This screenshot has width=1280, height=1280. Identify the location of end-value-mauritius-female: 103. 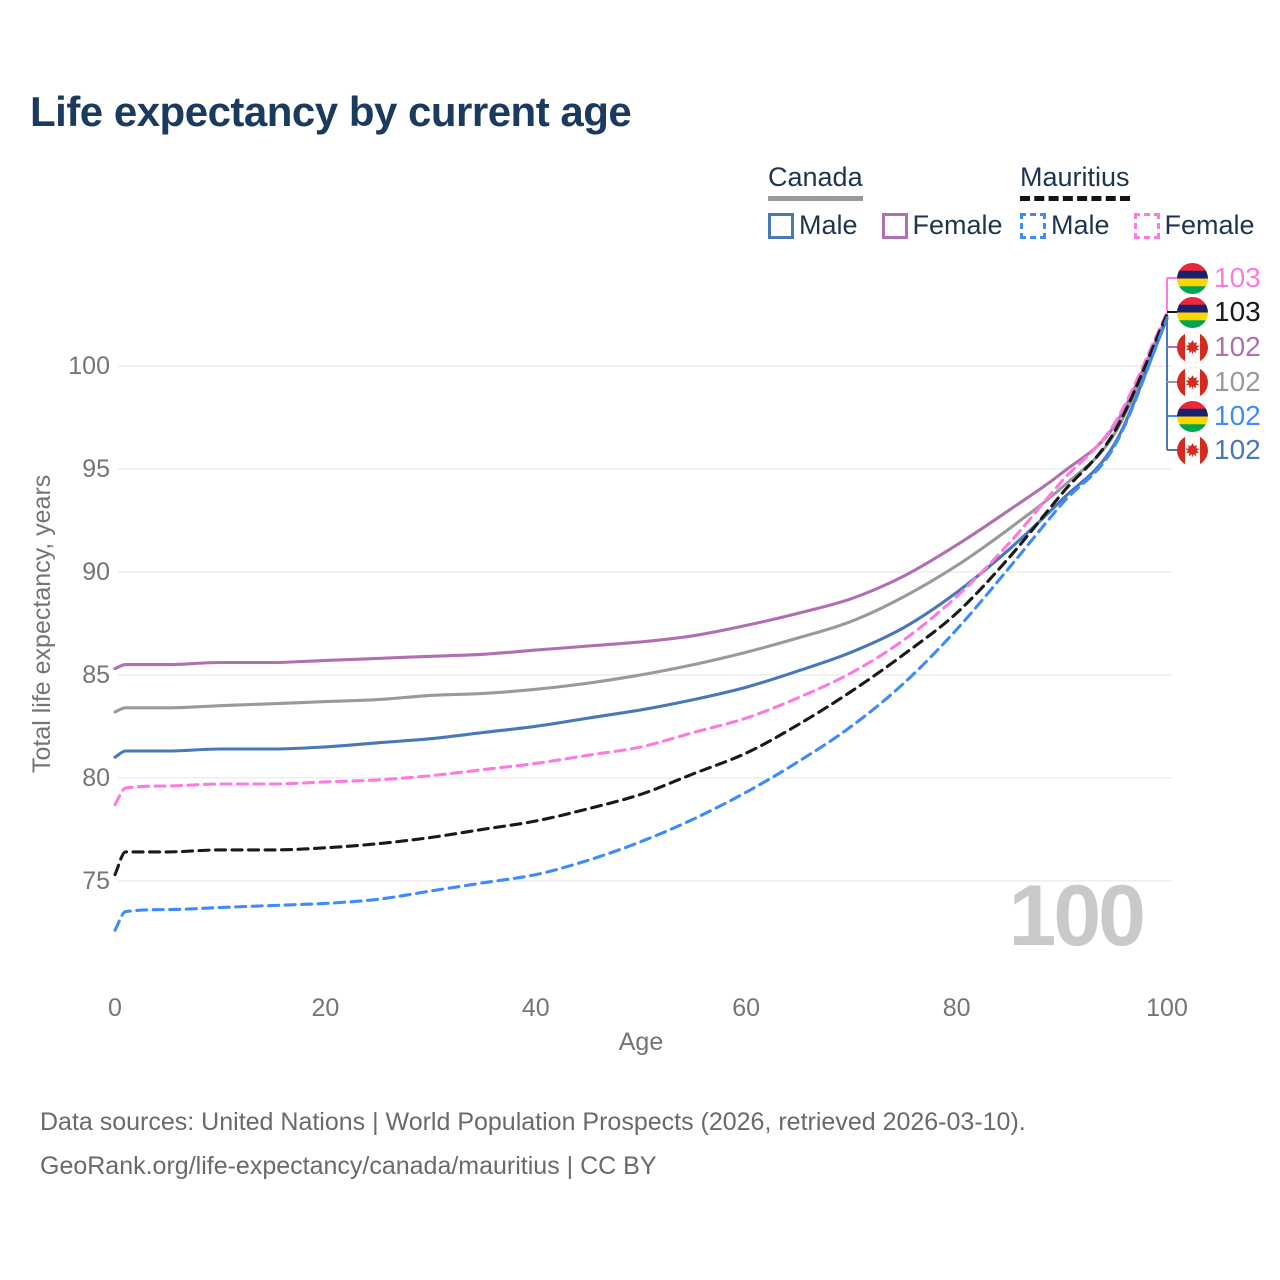
(1237, 277).